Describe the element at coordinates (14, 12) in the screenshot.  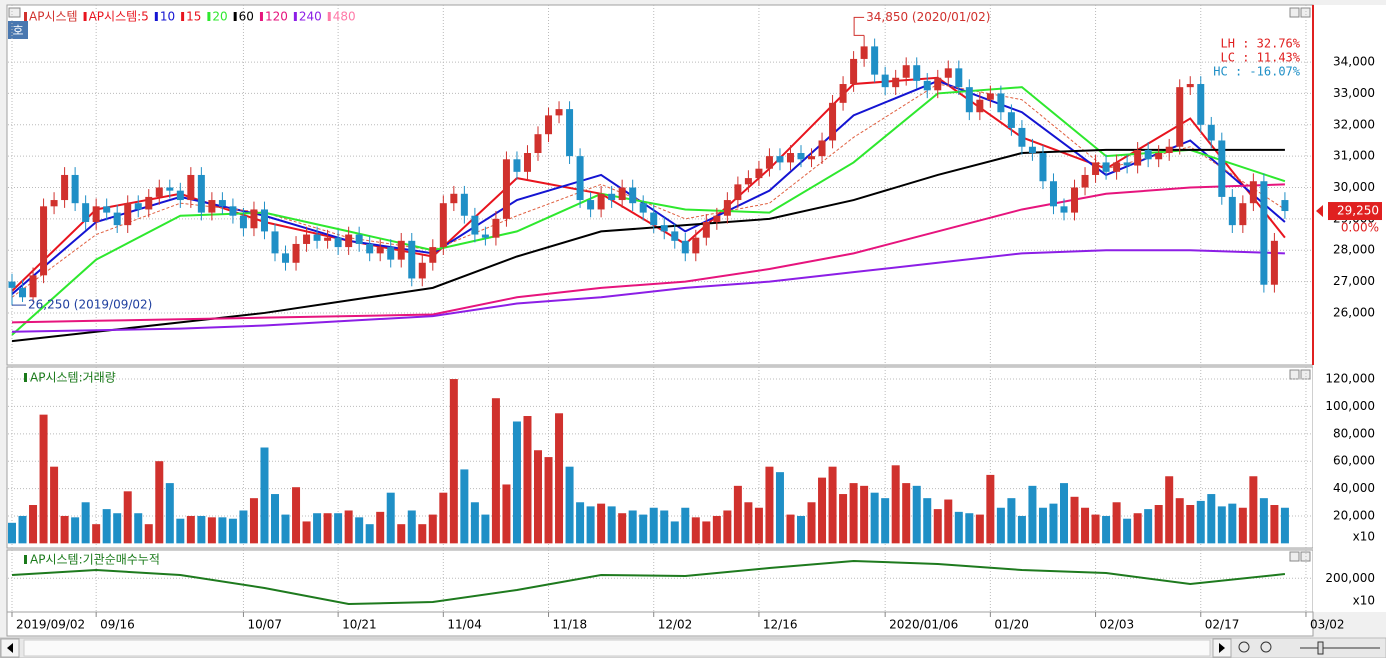
I see `panel-menu` at that location.